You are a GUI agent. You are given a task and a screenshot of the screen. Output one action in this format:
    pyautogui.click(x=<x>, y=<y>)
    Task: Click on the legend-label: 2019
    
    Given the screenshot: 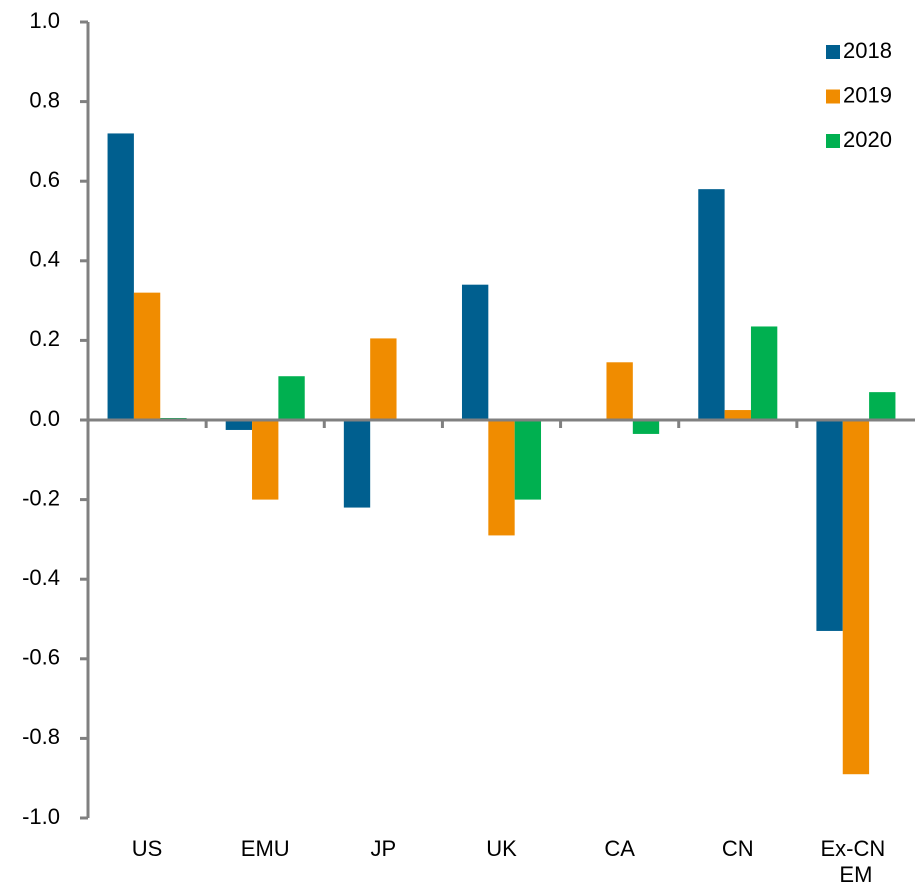 What is the action you would take?
    pyautogui.click(x=867, y=94)
    